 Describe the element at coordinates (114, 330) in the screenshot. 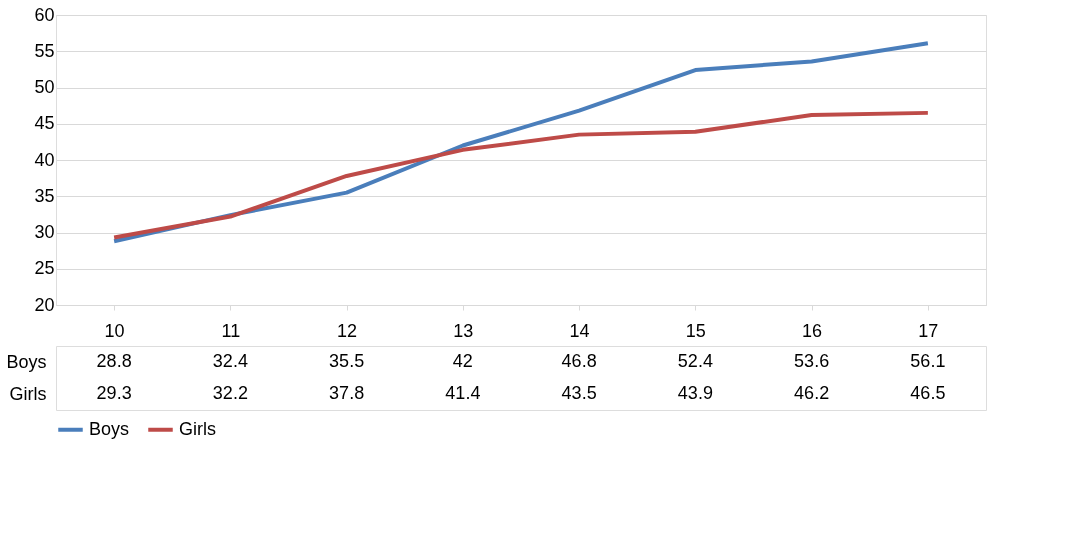

I see `x-tick-label: 10` at that location.